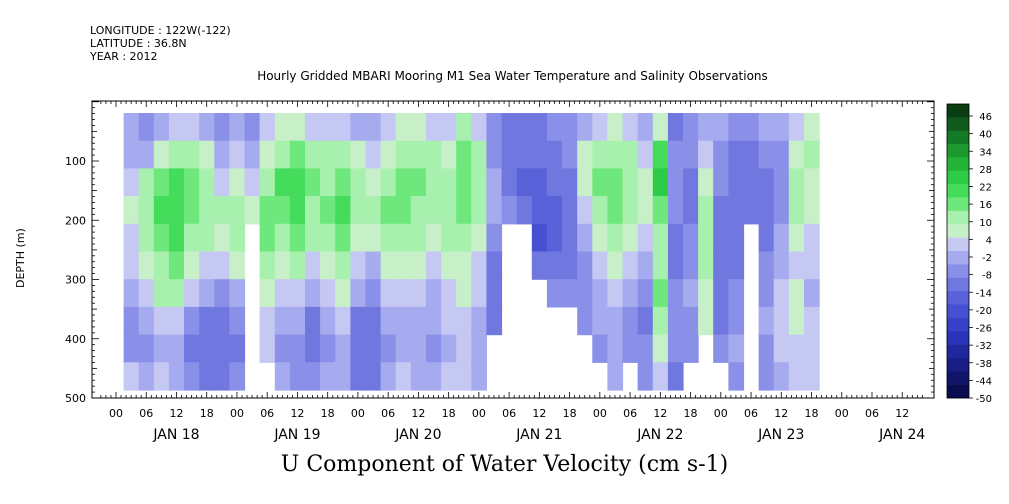 The image size is (1009, 504). I want to click on colorbar-label: 28, so click(985, 170).